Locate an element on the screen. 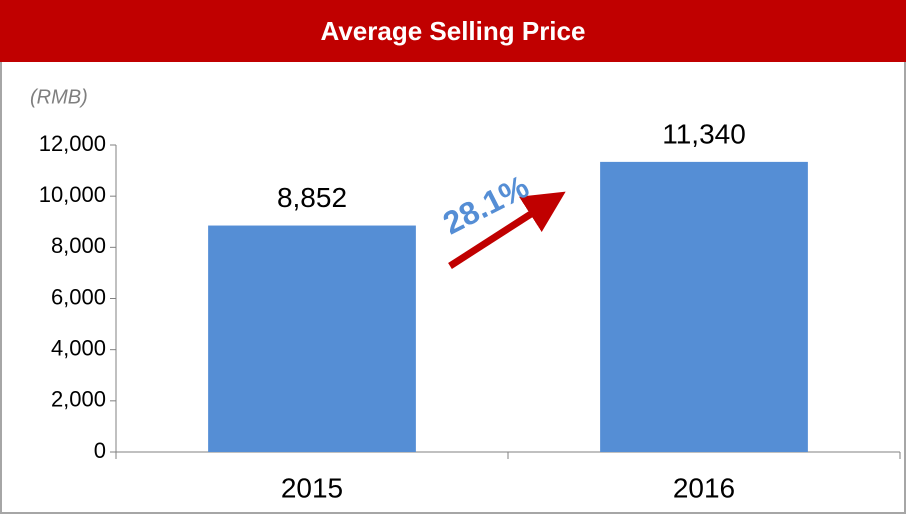  y-axis-label: (RMB) is located at coordinates (59, 97).